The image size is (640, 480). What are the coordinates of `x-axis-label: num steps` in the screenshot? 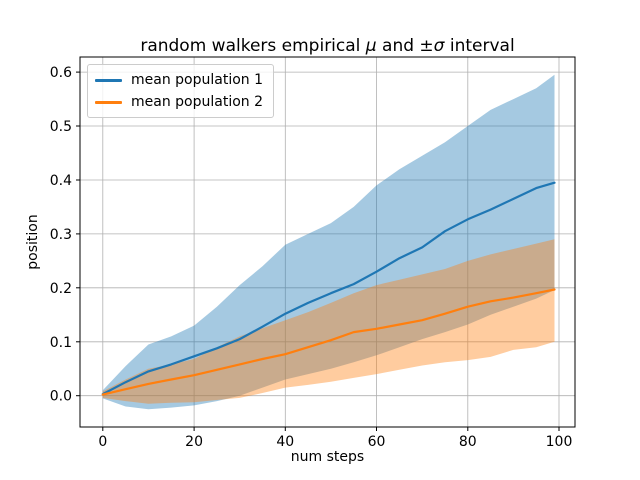 It's located at (327, 457).